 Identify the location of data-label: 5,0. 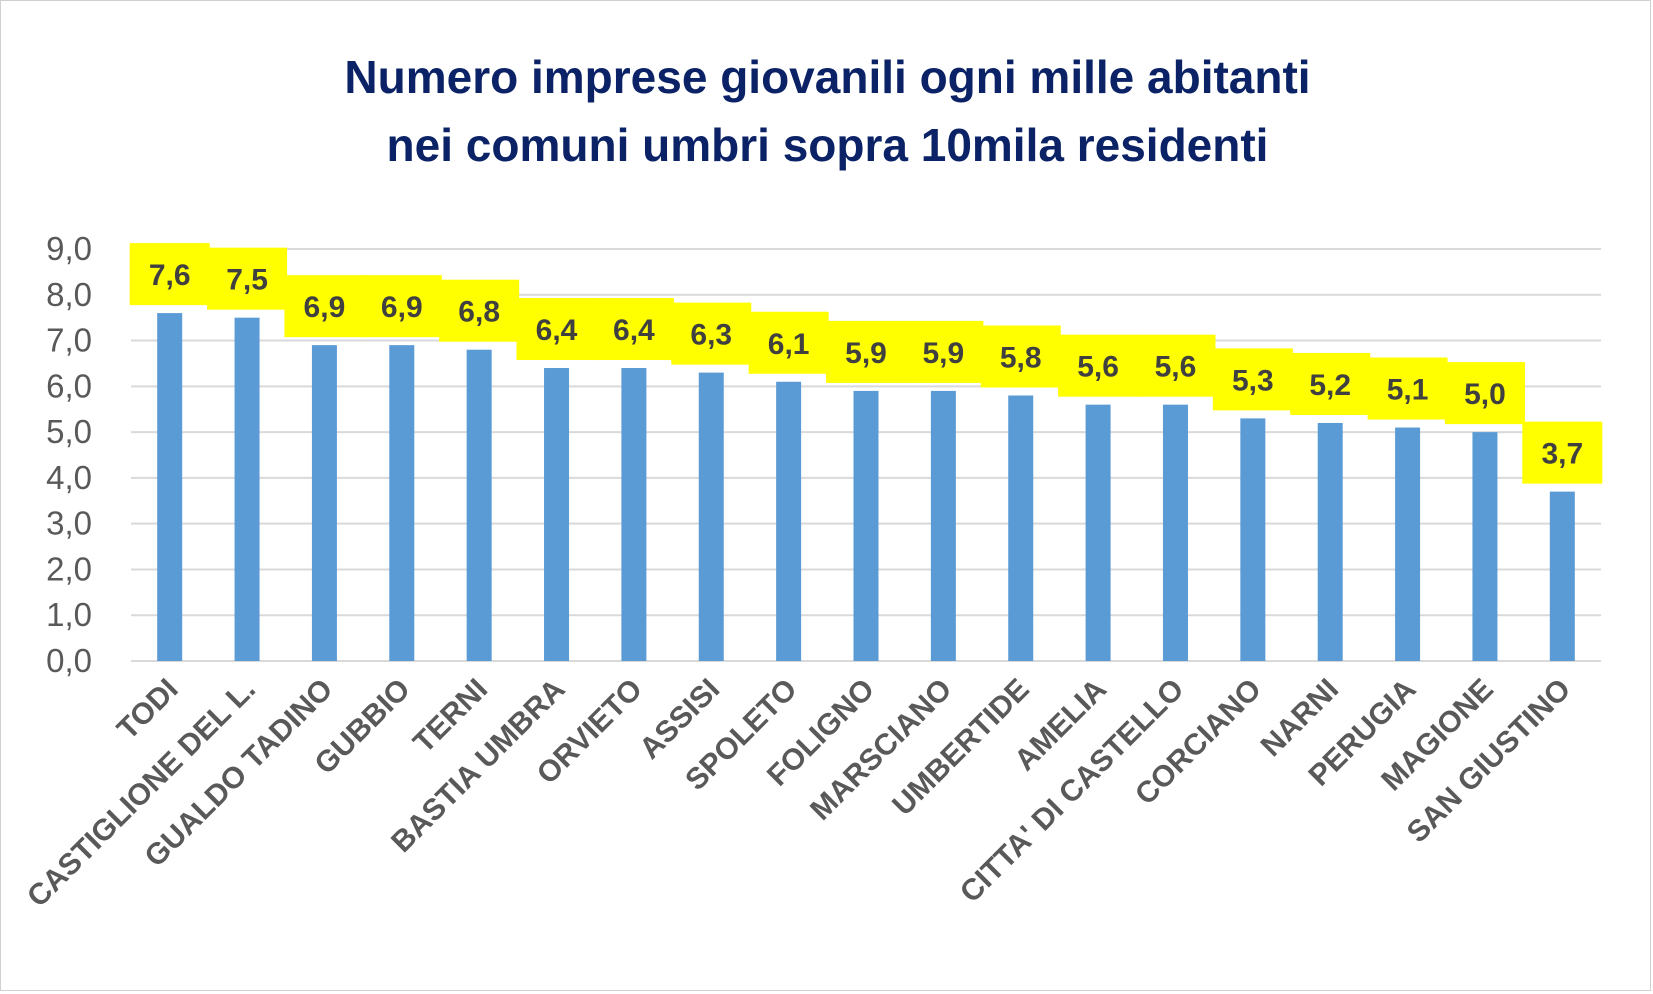
(1485, 394).